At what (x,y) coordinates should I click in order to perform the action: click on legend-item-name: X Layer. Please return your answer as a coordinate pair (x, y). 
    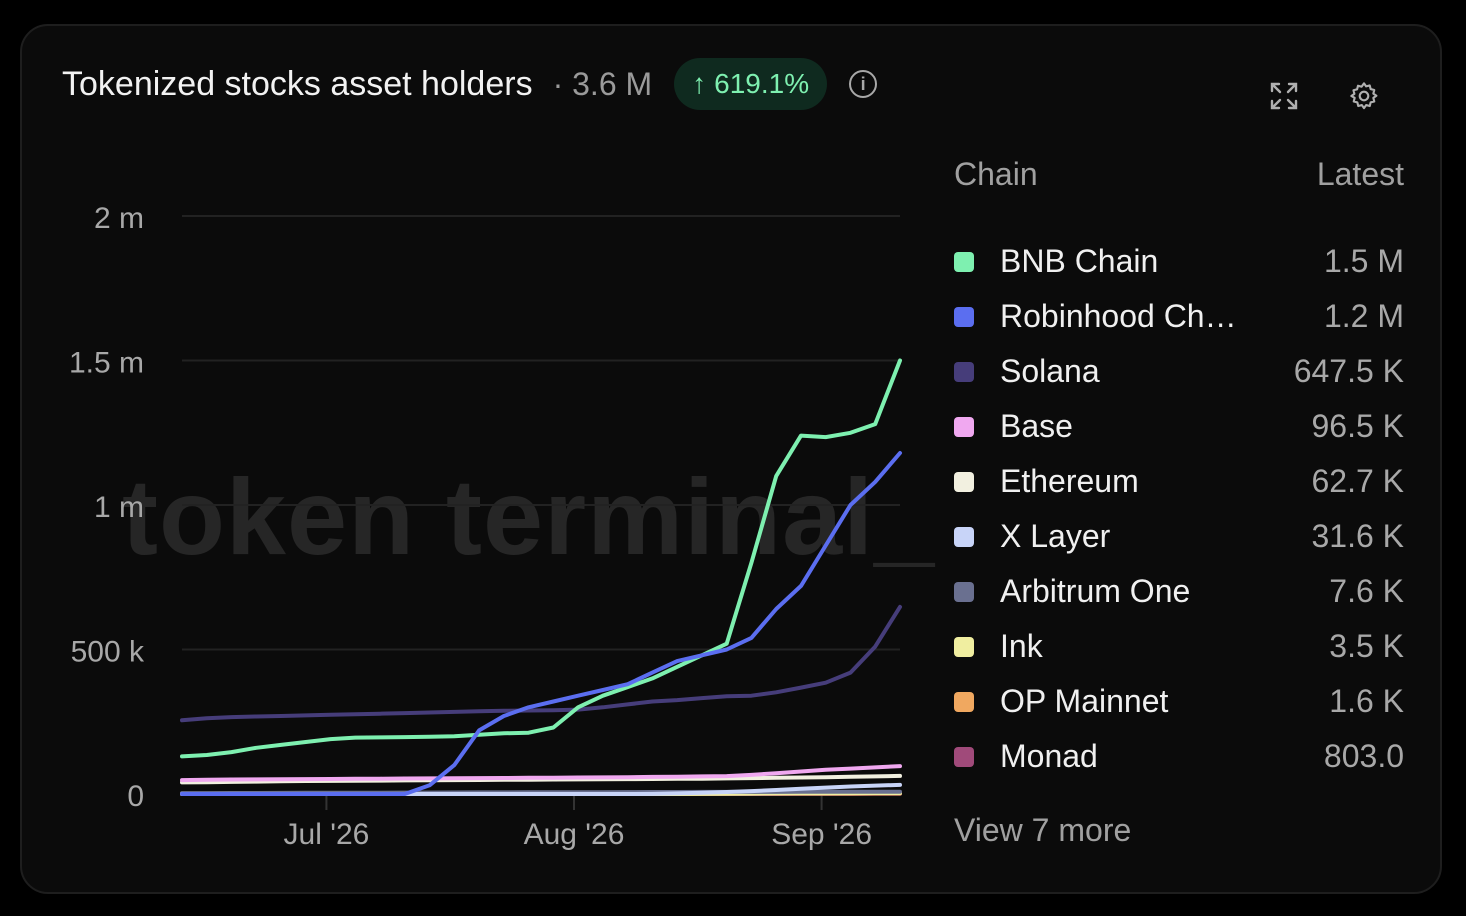
    Looking at the image, I should click on (1055, 536).